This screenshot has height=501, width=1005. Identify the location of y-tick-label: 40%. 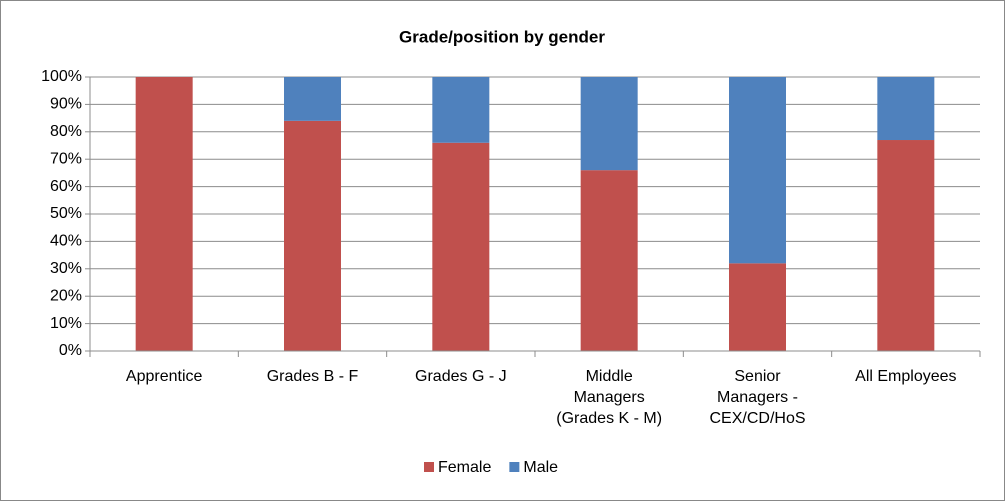
(66, 241).